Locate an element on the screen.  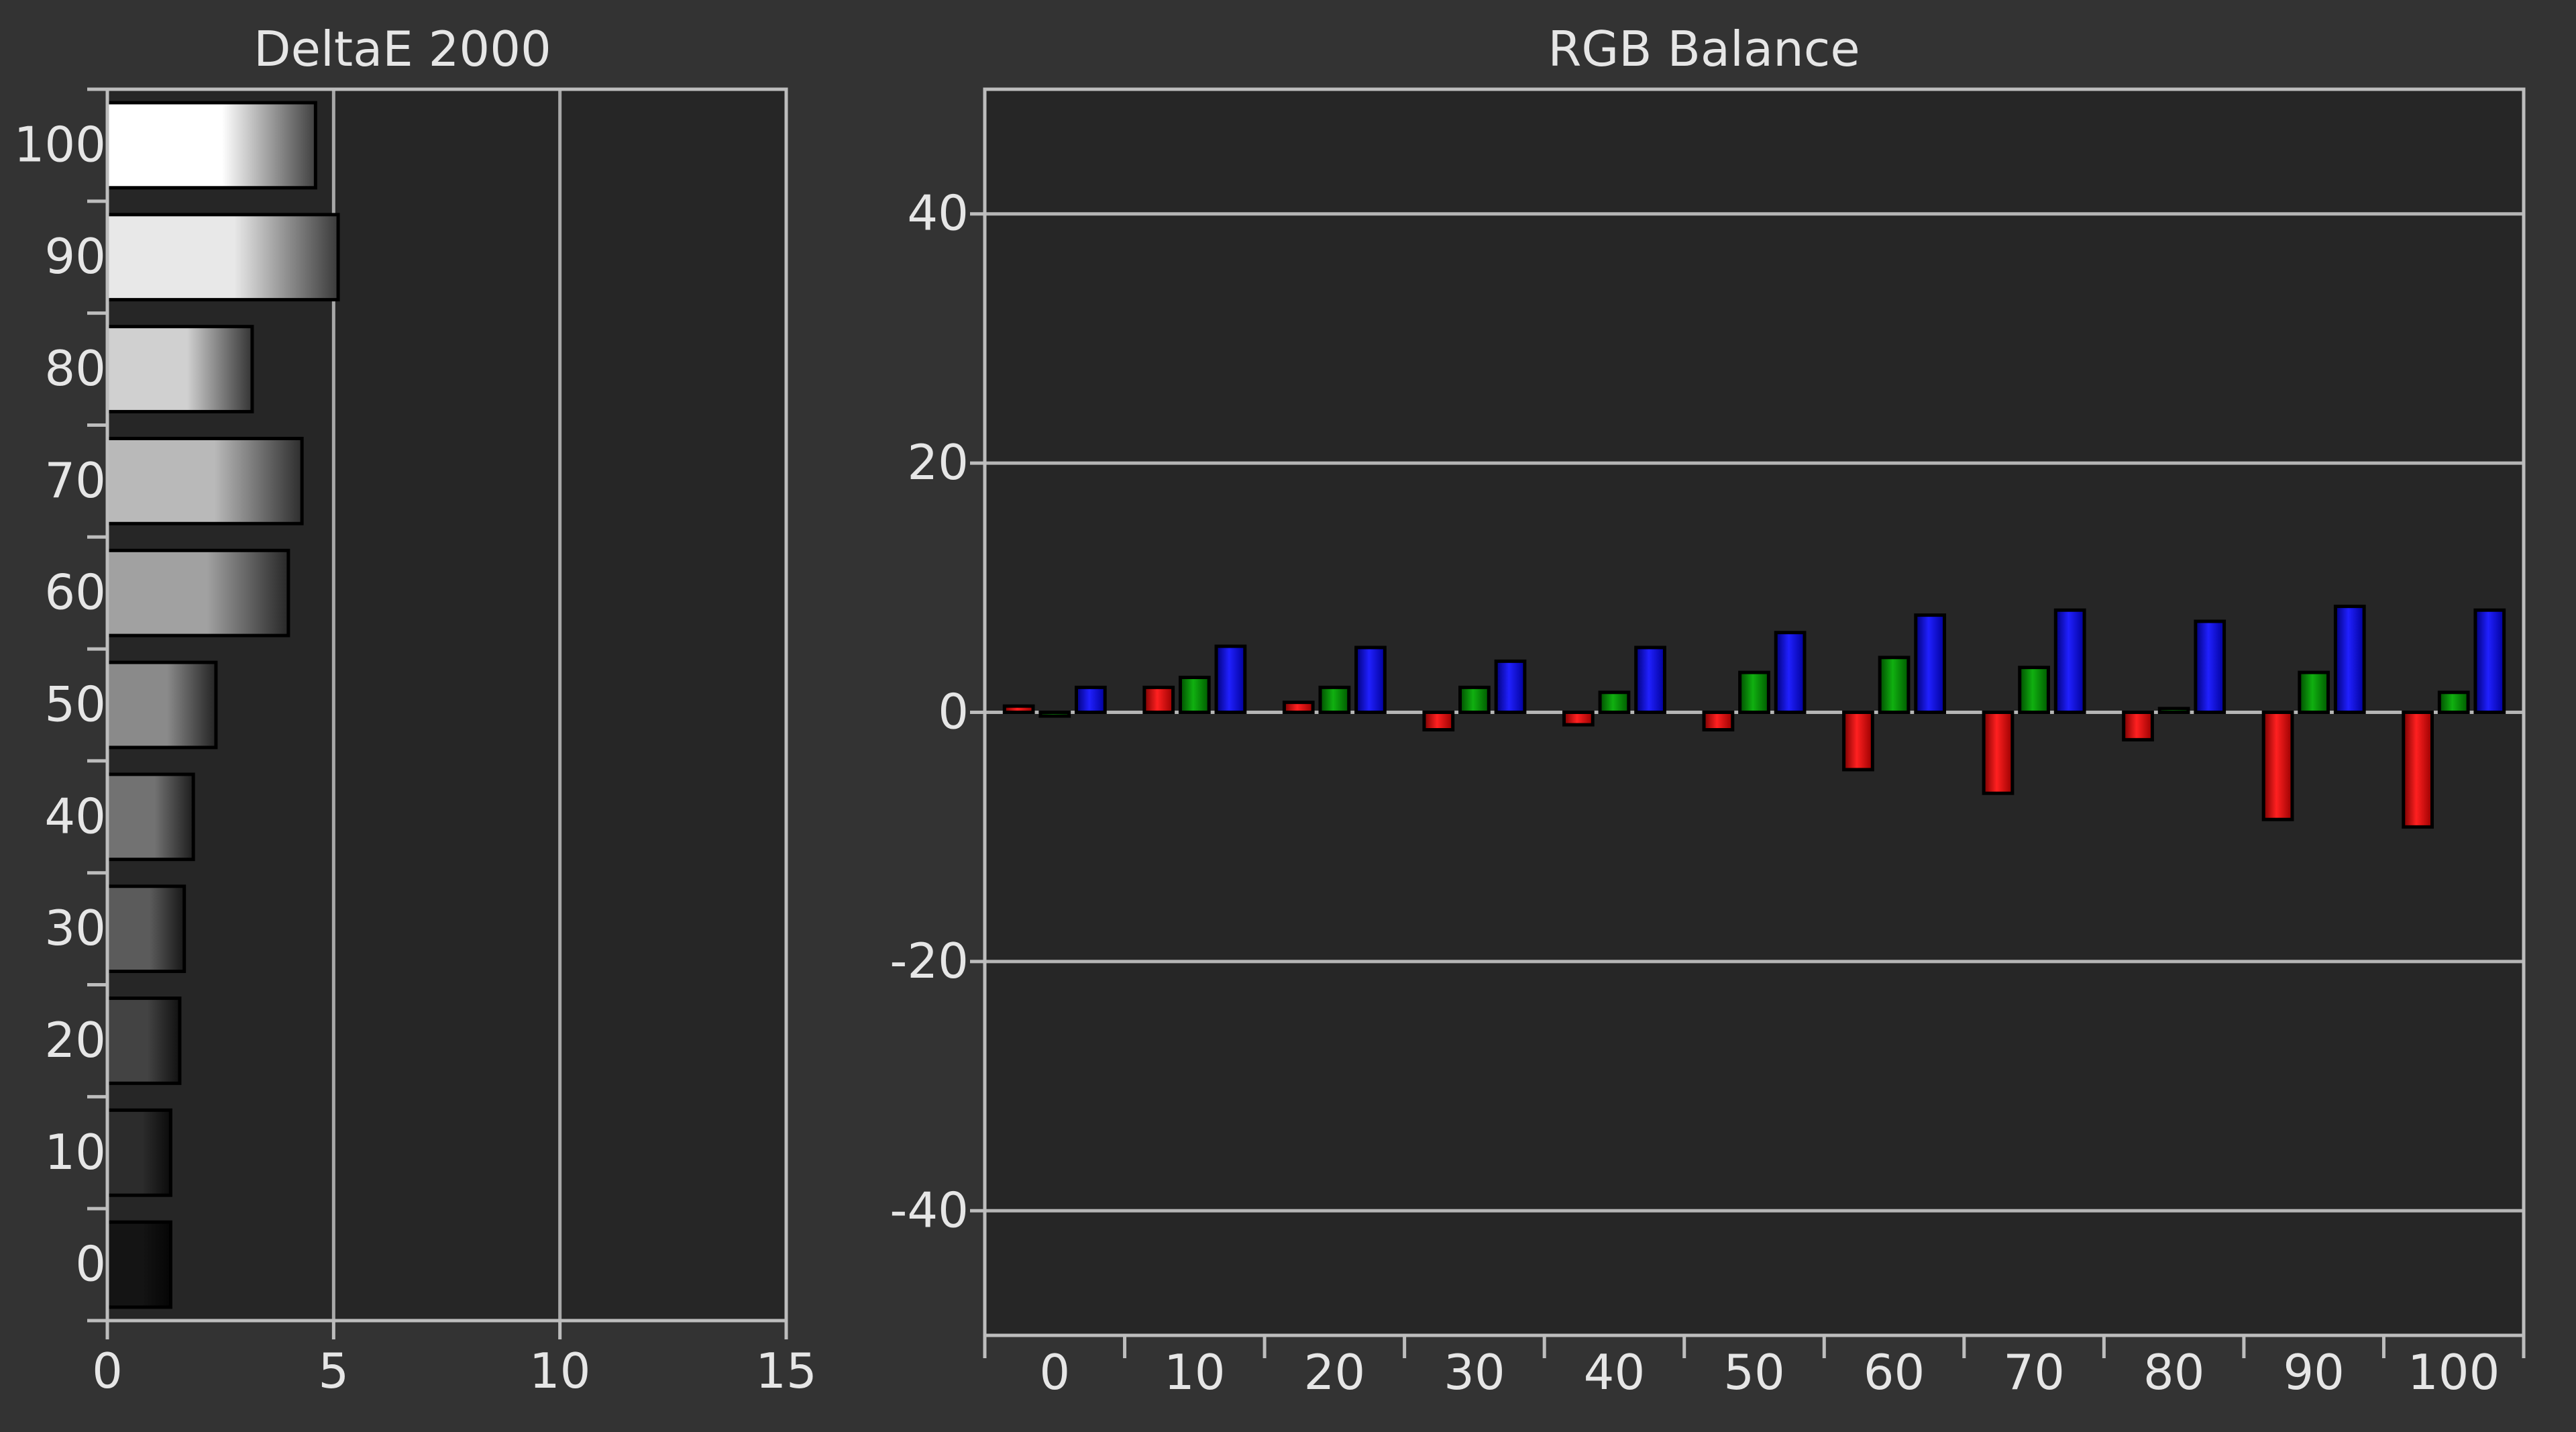
rgb-x-tick-label: 100 is located at coordinates (2454, 1372).